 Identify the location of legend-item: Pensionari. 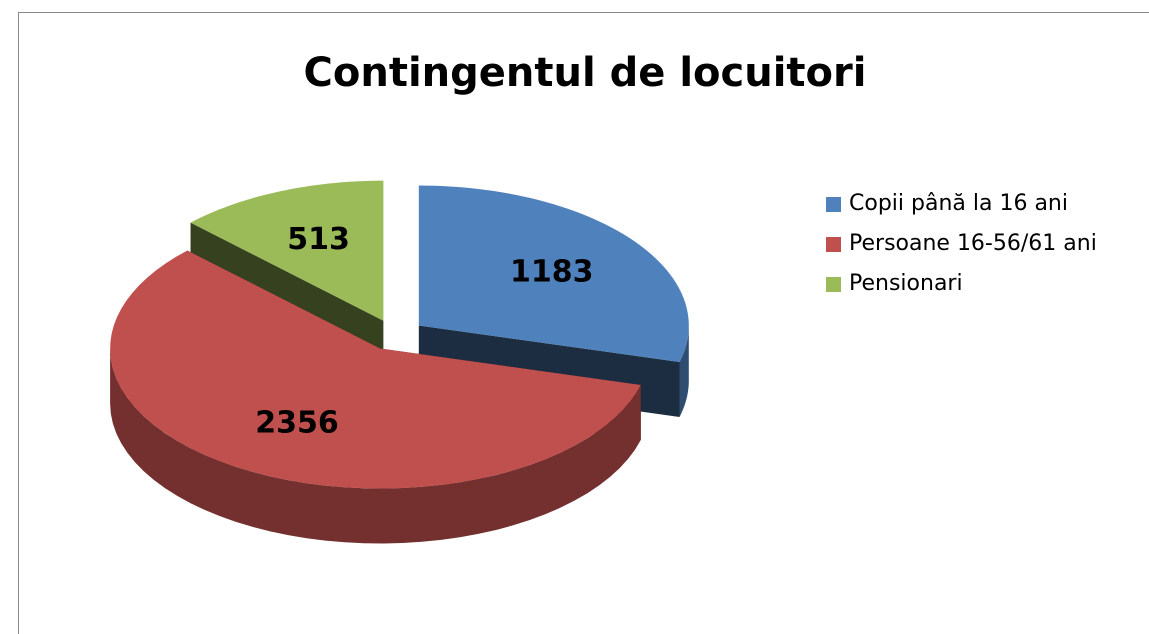
(967, 284).